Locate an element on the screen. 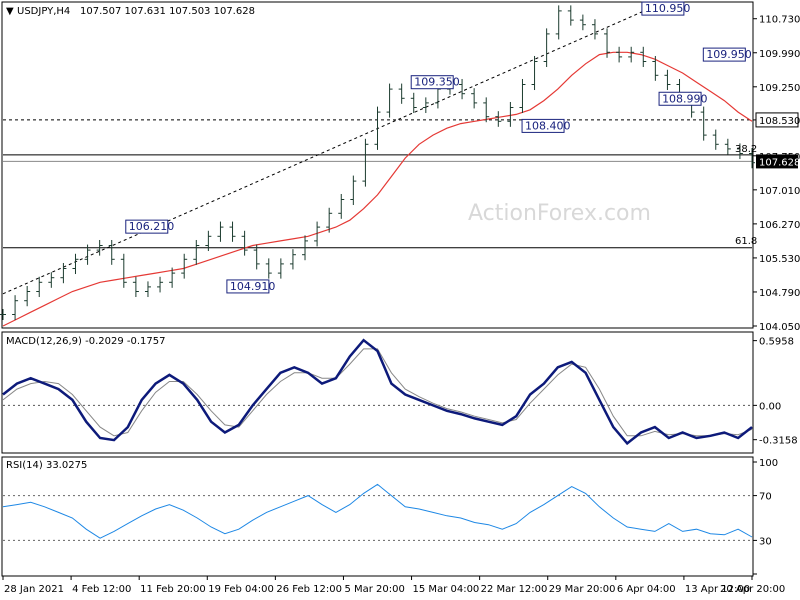 This screenshot has height=600, width=800. fib-label: 38.2 is located at coordinates (746, 149).